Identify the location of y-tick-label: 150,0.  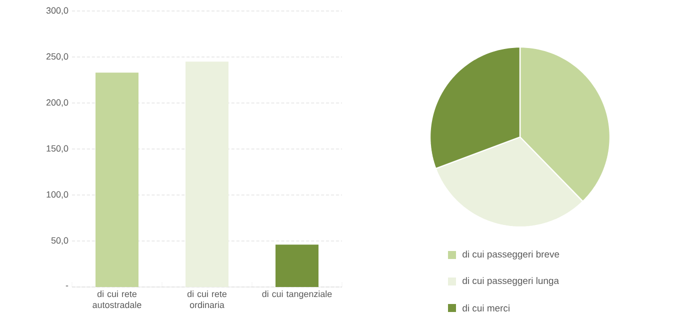
(57, 149).